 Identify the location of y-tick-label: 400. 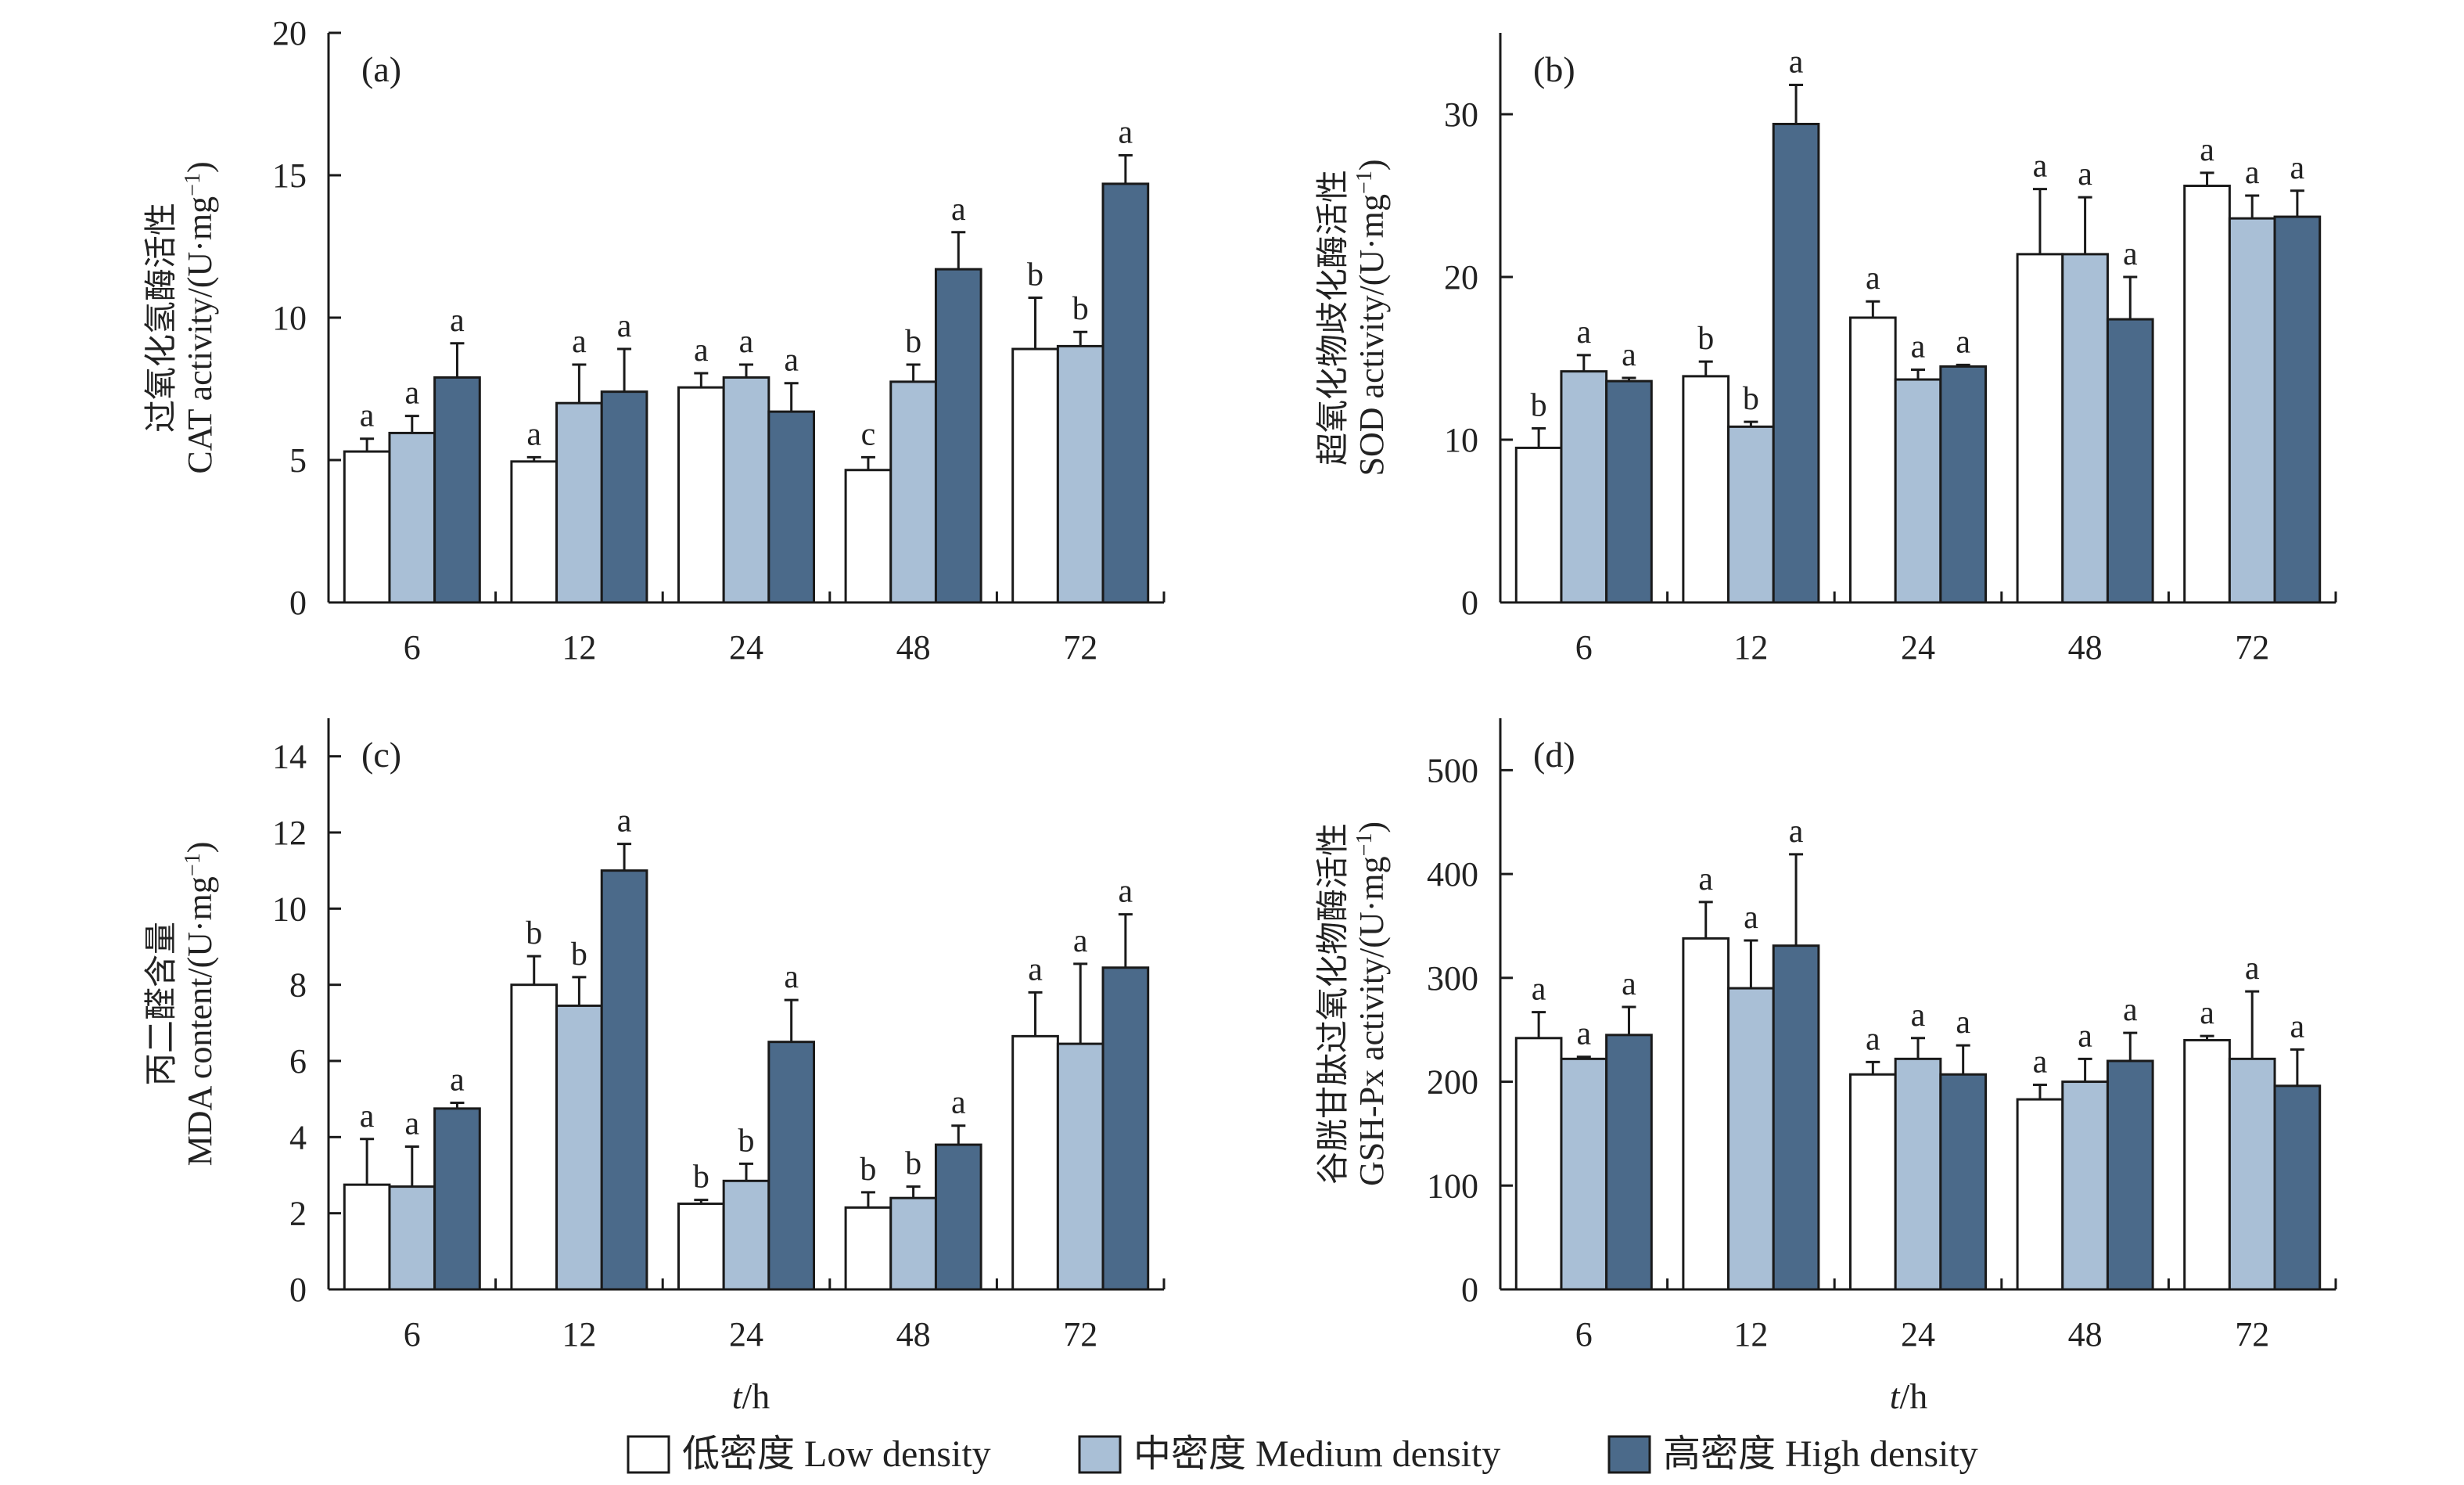
(1452, 875).